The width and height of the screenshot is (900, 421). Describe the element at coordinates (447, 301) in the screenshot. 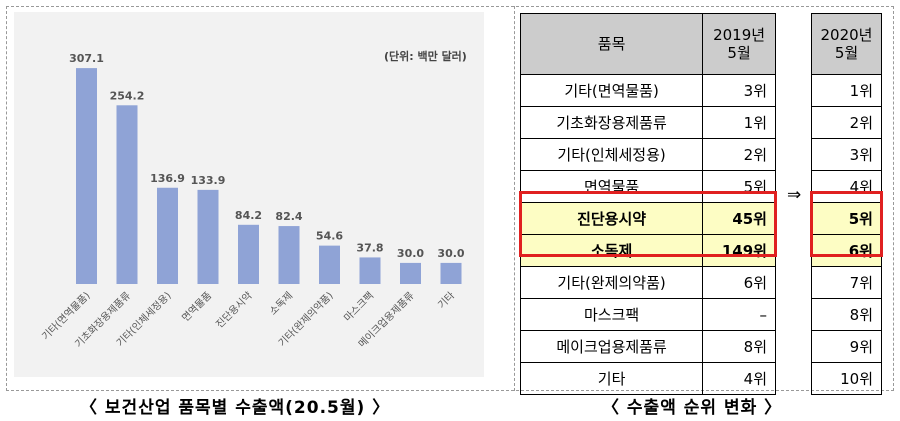

I see `category-label: 기타` at that location.